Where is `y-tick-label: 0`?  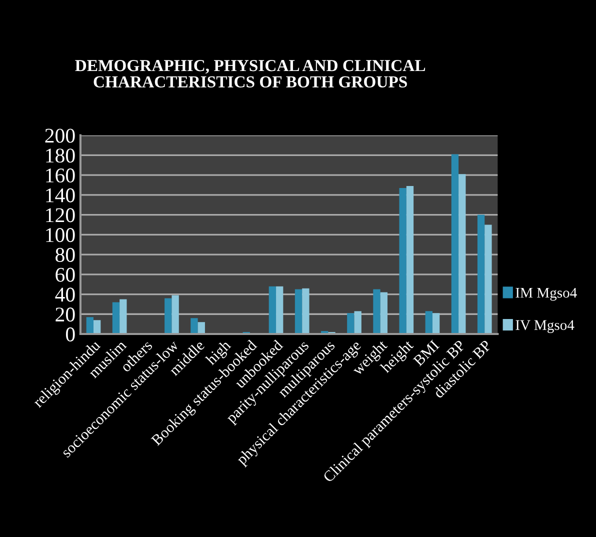 y-tick-label: 0 is located at coordinates (70, 334).